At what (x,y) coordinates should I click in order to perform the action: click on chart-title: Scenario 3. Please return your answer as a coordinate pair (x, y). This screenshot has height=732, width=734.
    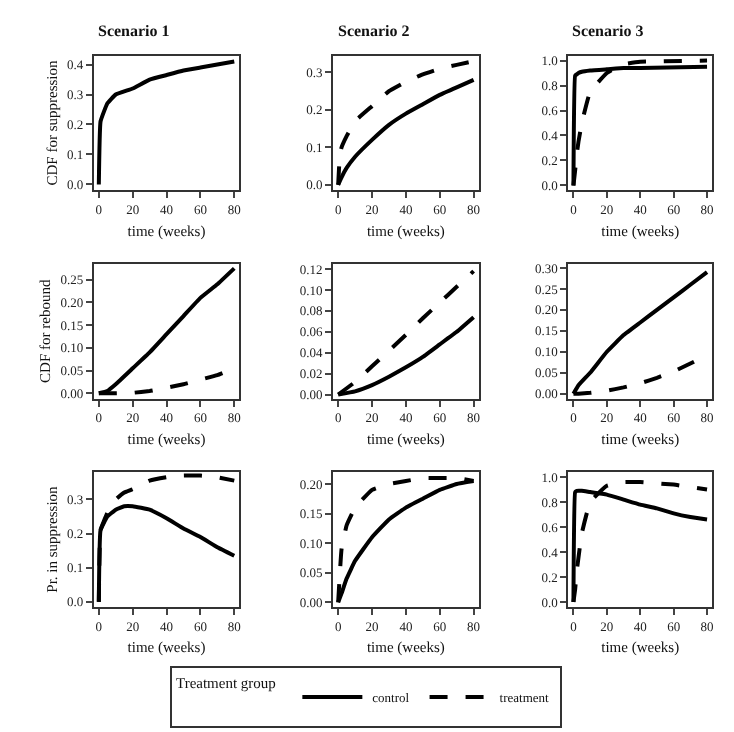
    Looking at the image, I should click on (608, 31).